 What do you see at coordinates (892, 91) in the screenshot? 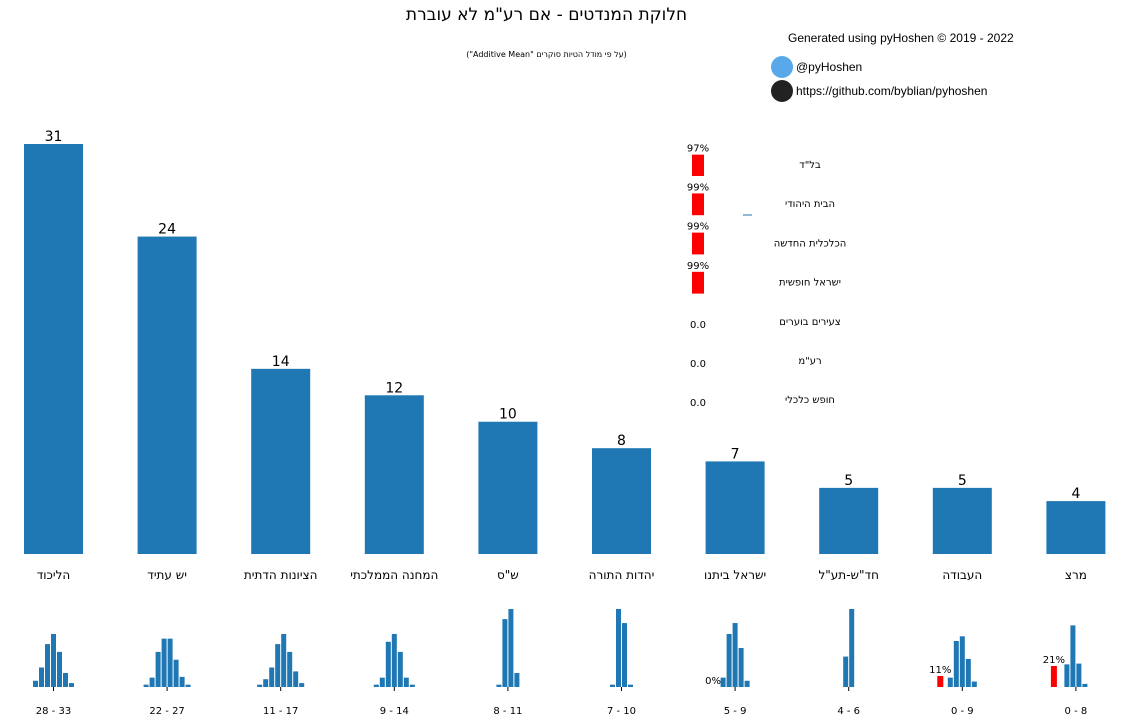
I see `github-link: https://github.com/byblian/pyhoshen` at bounding box center [892, 91].